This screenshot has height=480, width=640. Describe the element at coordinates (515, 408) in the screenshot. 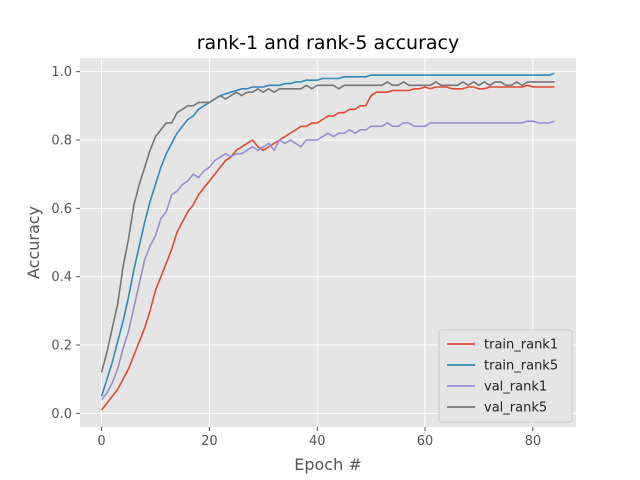

I see `legend-label-val-rank5: val_rank5` at that location.